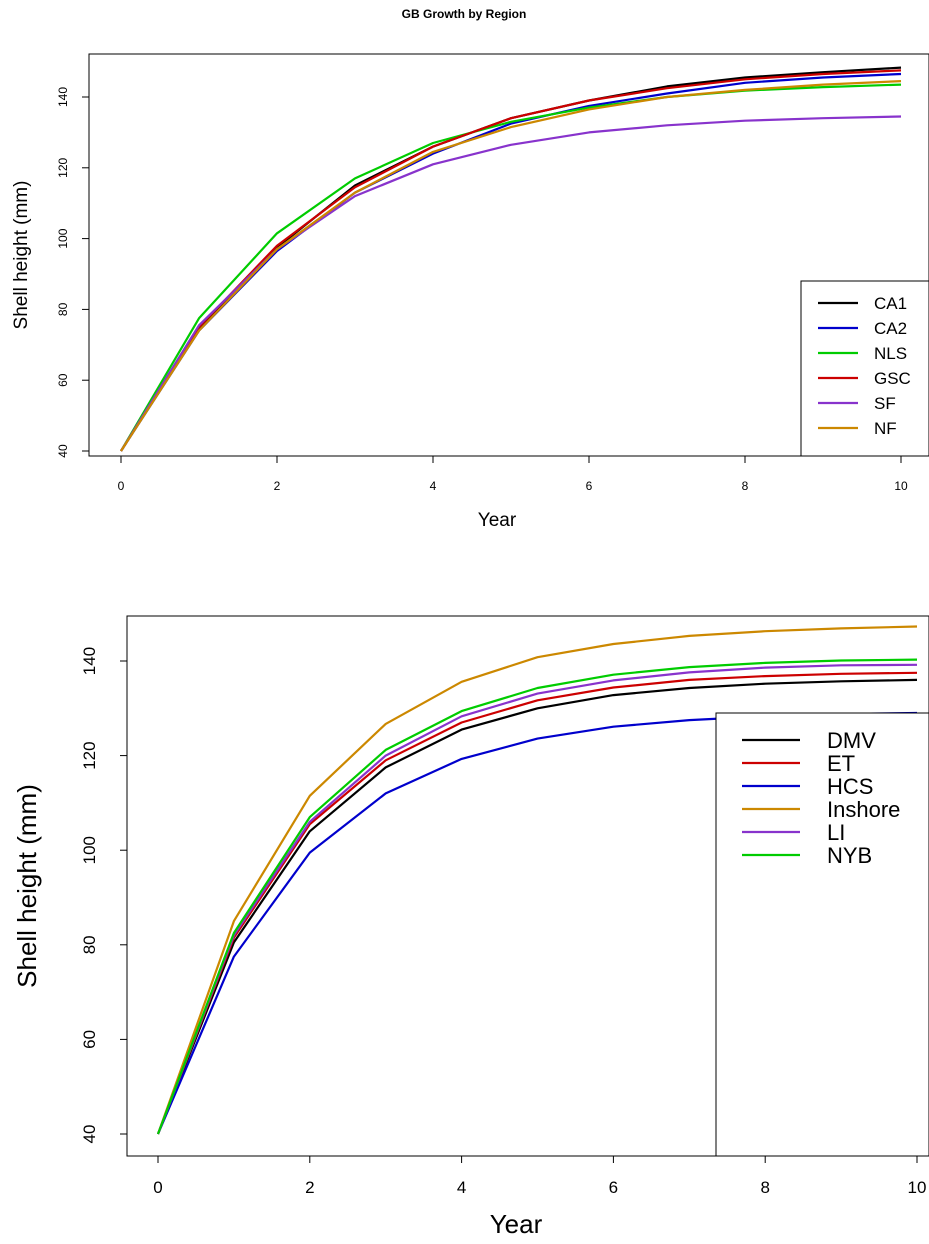 This screenshot has height=1244, width=929. What do you see at coordinates (464, 14) in the screenshot?
I see `chart-title: GB Growth by Region` at bounding box center [464, 14].